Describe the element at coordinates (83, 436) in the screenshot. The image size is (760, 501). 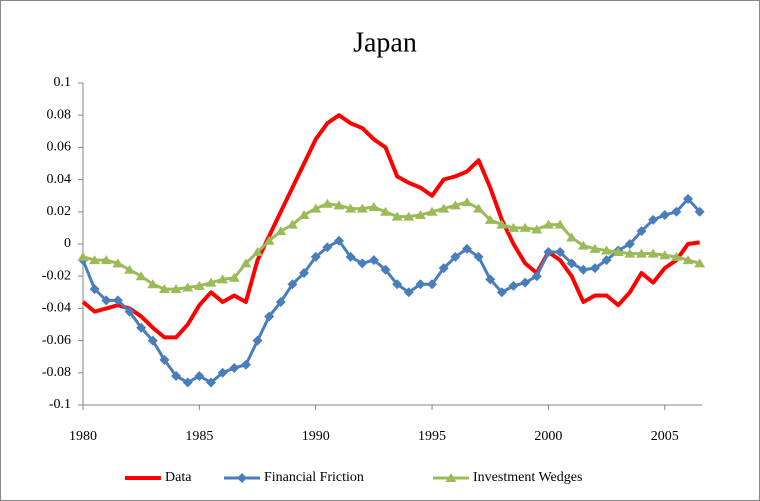
I see `x-tick-label: 1980` at that location.